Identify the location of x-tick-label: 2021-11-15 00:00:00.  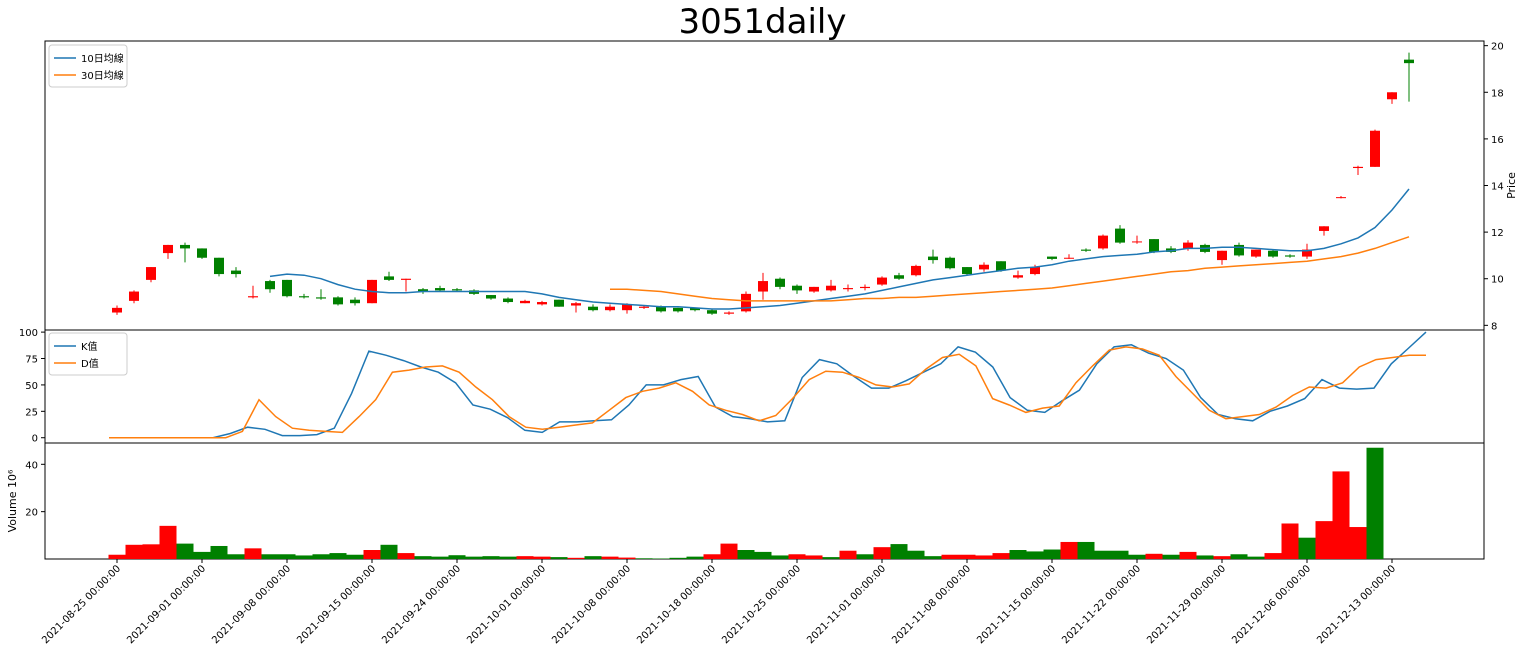
(1016, 604).